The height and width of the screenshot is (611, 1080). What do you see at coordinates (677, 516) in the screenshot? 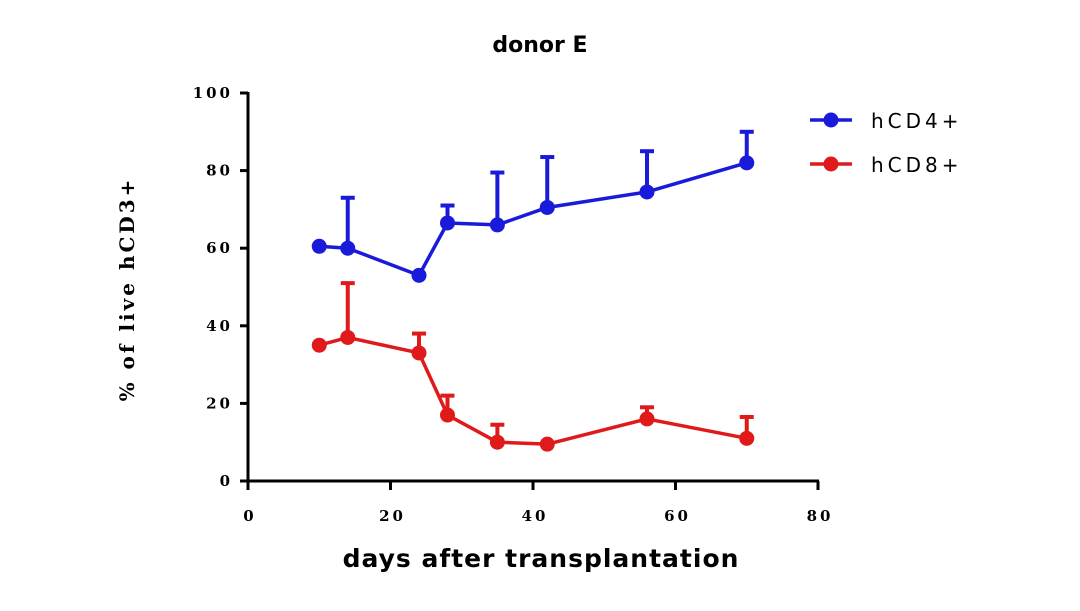
I see `x-tick-label: 60` at bounding box center [677, 516].